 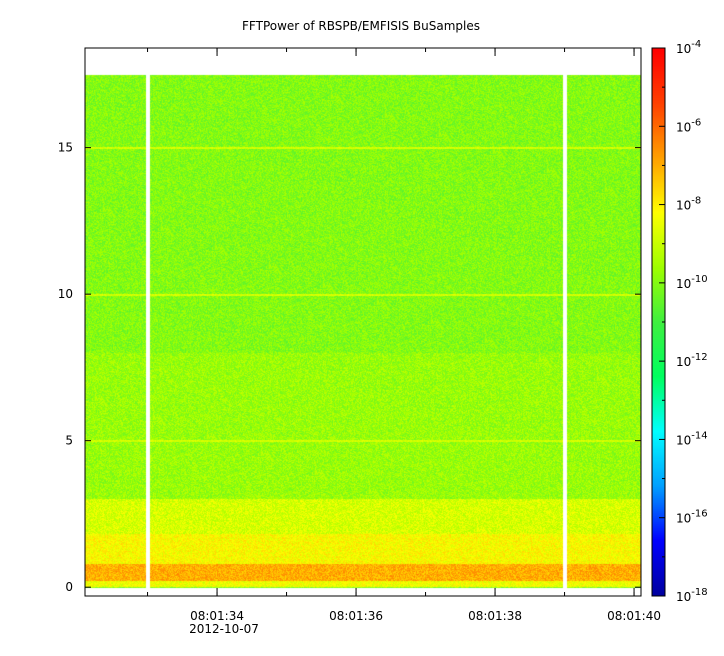 I want to click on y-tick-label: 10, so click(x=65, y=294).